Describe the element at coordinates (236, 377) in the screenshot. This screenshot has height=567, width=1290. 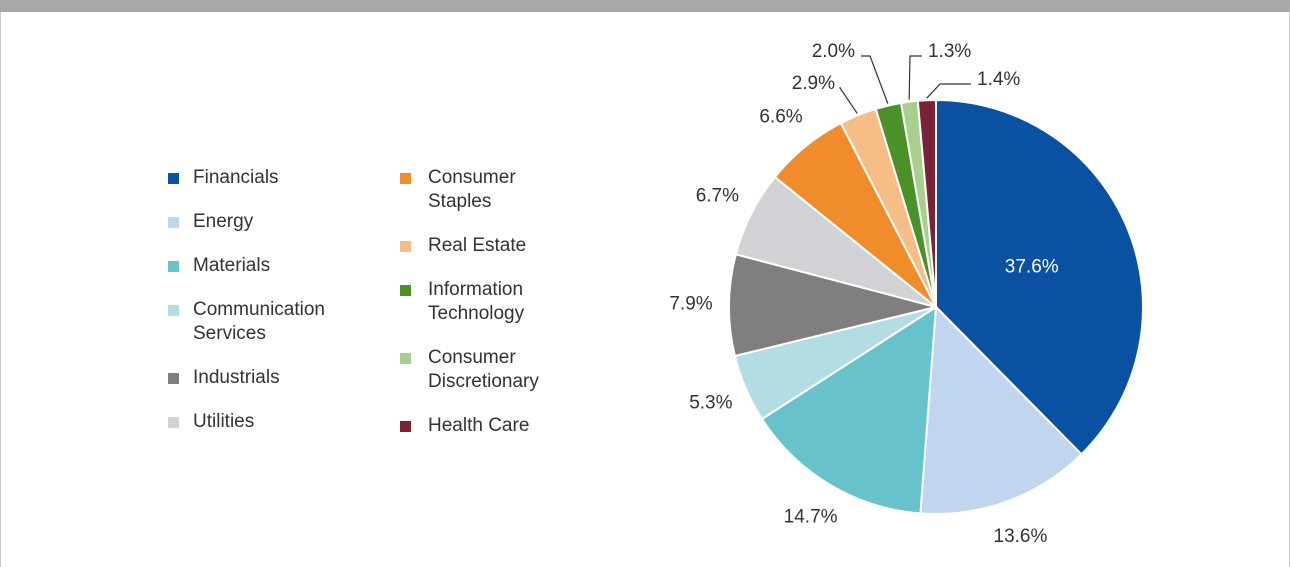
I see `legend-label: Industrials` at that location.